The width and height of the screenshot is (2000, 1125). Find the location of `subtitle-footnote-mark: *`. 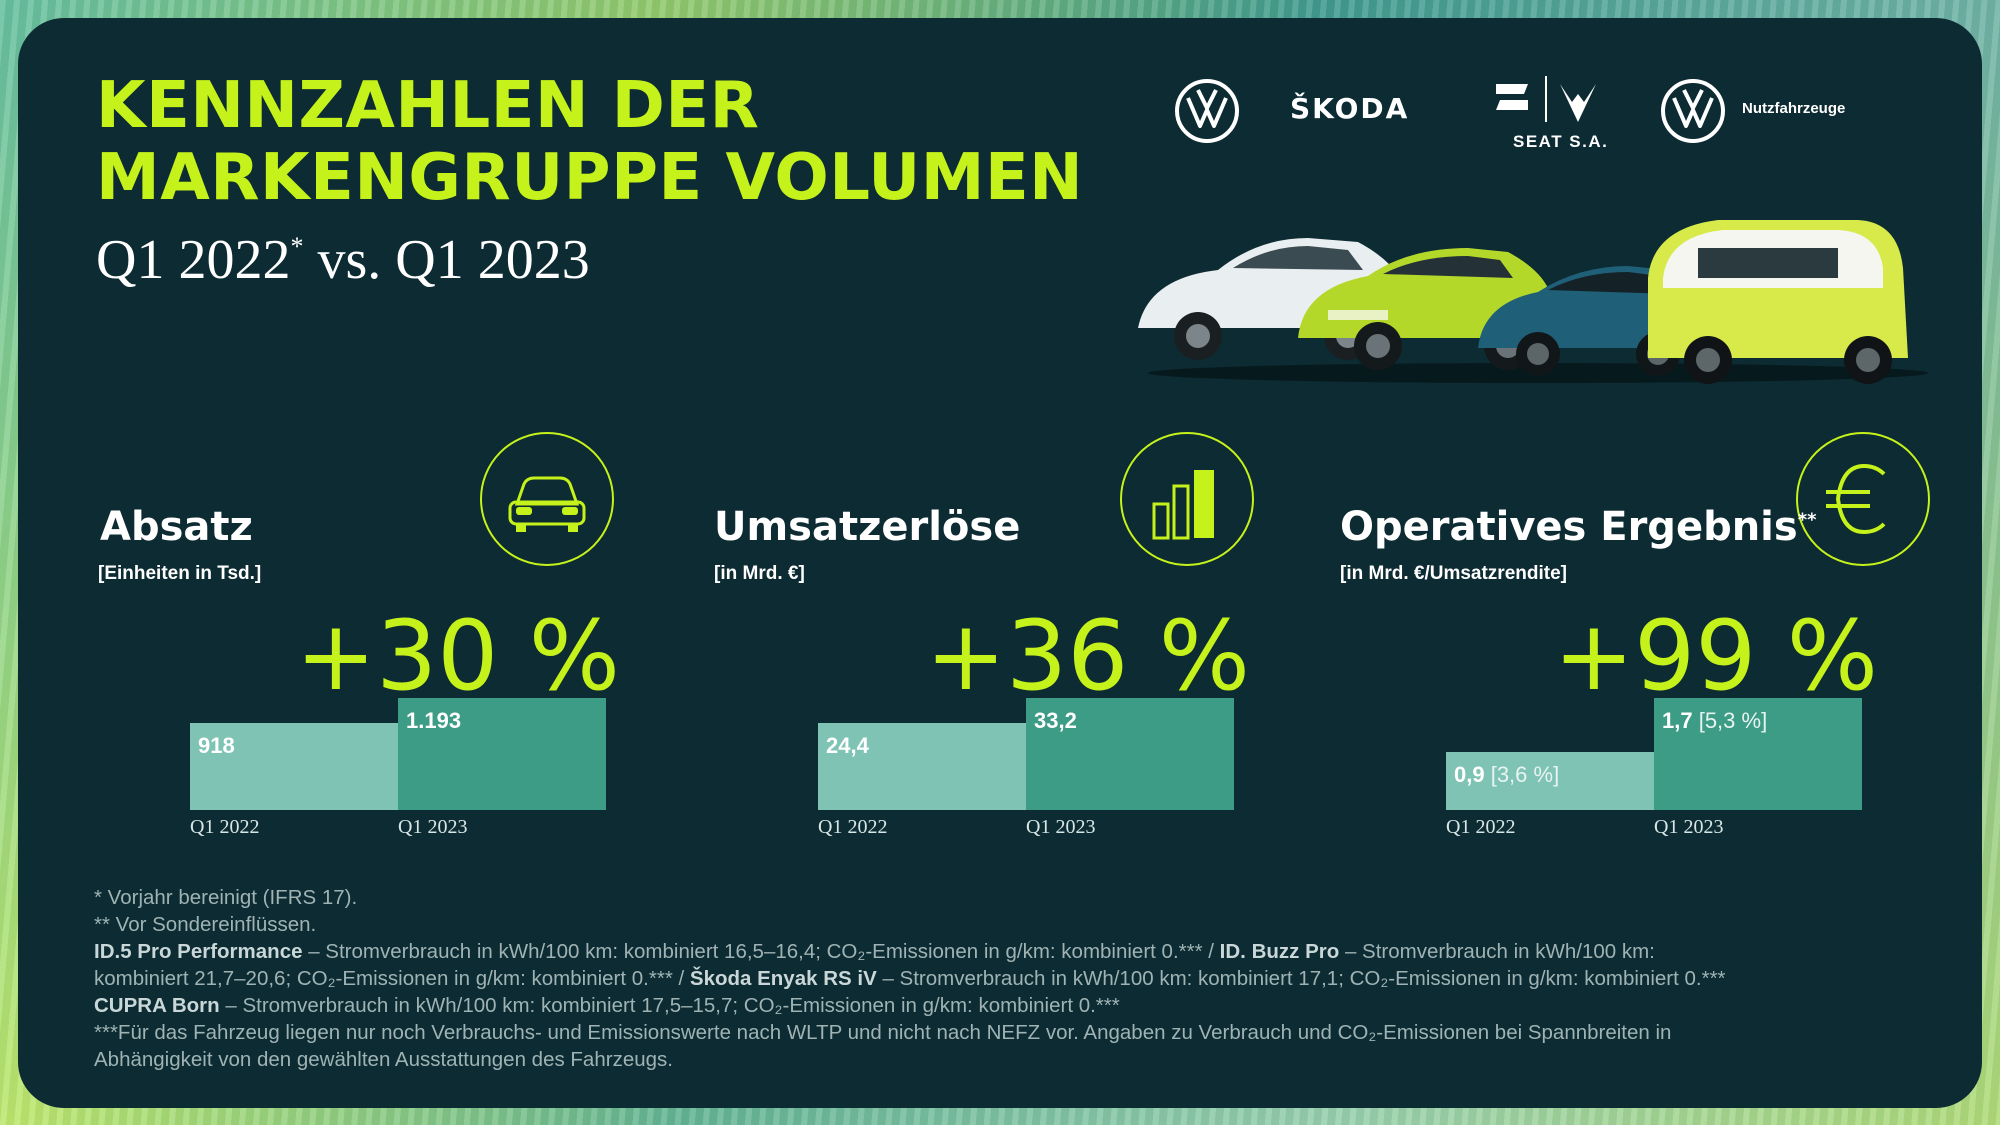

subtitle-footnote-mark: * is located at coordinates (297, 246).